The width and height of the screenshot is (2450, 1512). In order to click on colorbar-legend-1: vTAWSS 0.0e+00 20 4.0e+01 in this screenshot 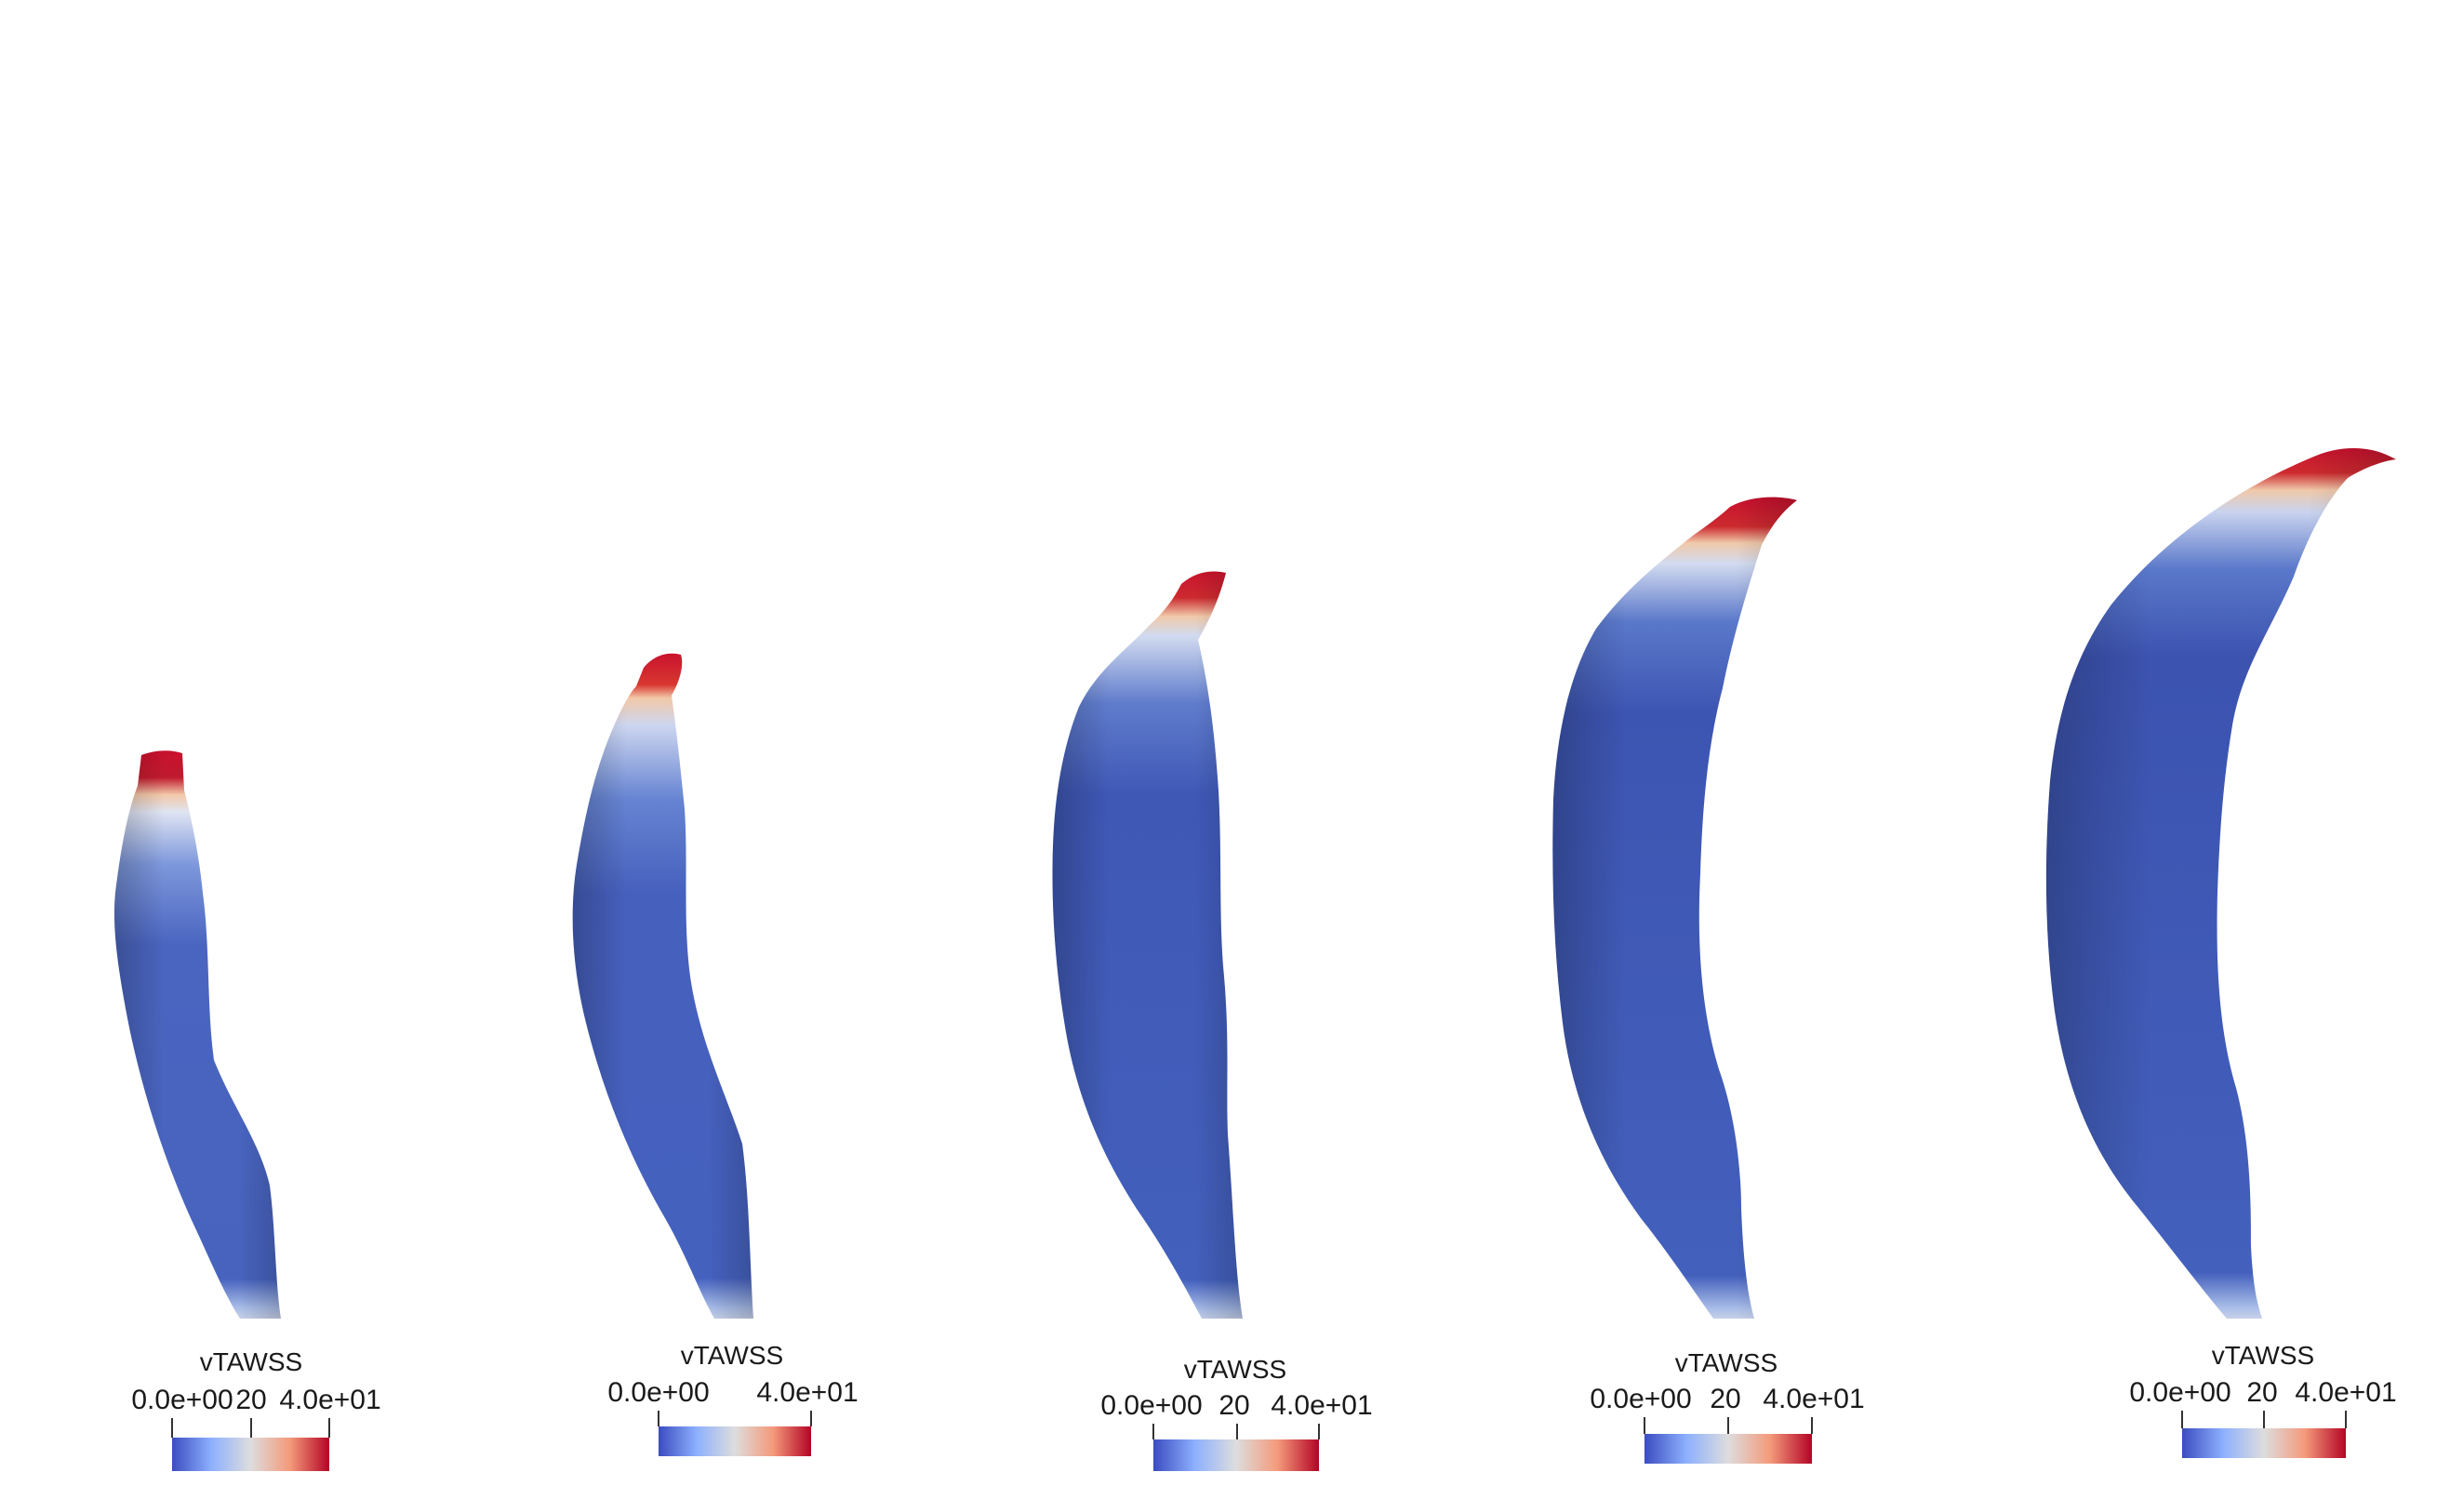, I will do `click(256, 1409)`.